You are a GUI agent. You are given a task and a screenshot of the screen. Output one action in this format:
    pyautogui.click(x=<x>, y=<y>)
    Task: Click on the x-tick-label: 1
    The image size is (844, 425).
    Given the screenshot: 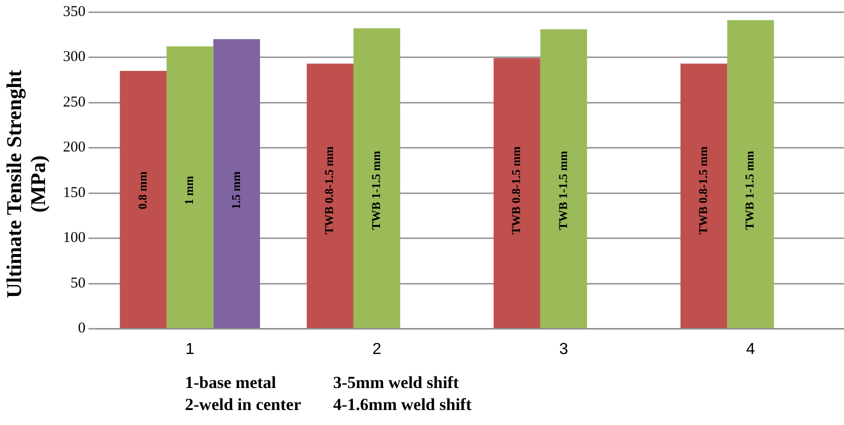 What is the action you would take?
    pyautogui.click(x=189, y=349)
    